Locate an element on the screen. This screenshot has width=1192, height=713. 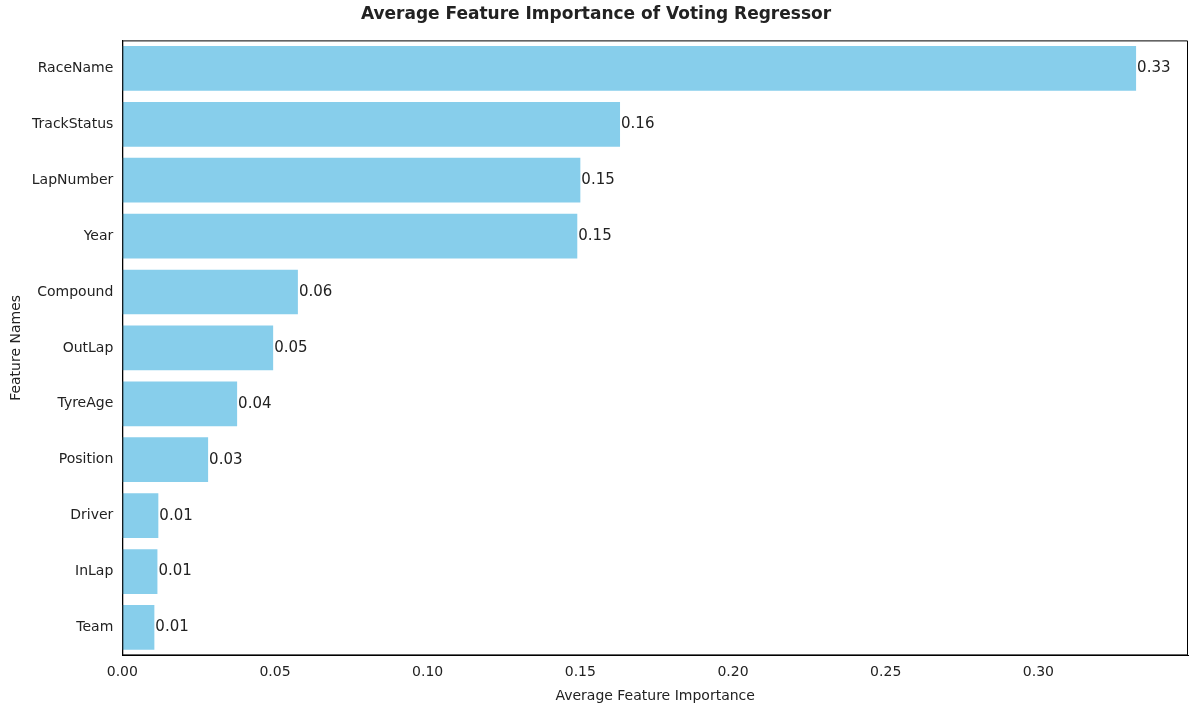
data-label: 0.06 is located at coordinates (315, 290).